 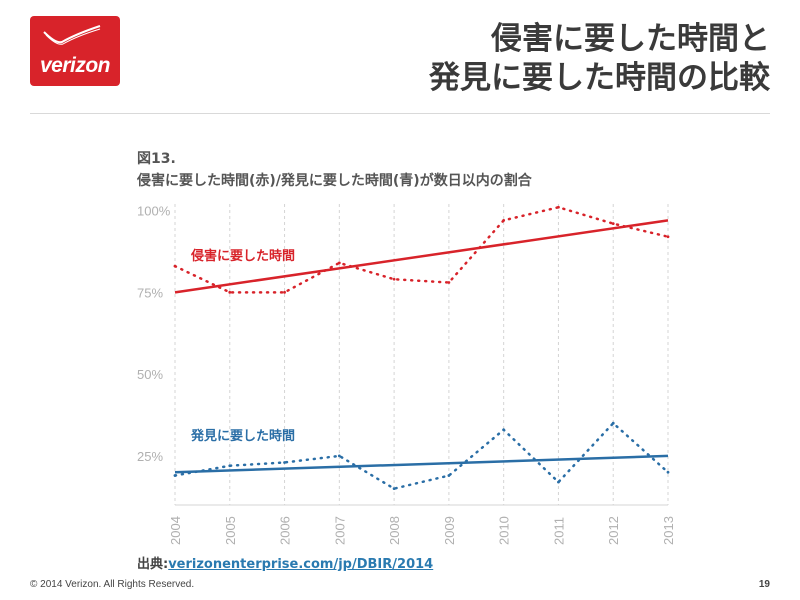 I want to click on x-tick-label: 2006, so click(x=285, y=530).